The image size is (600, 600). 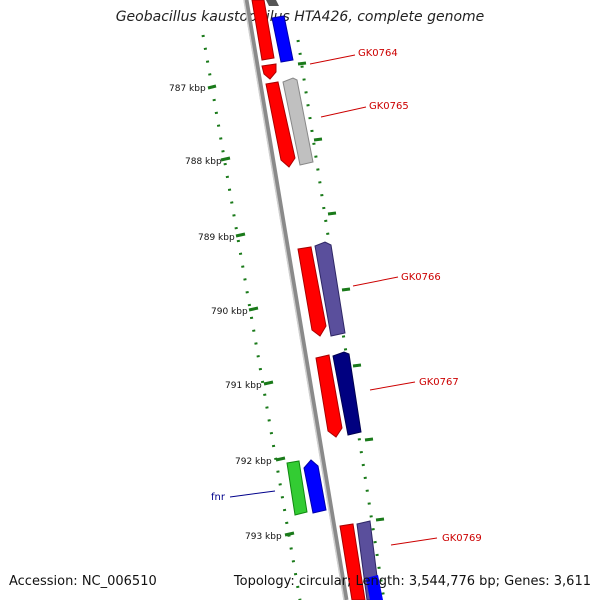 I want to click on gene-blue-fnr, so click(x=315, y=486).